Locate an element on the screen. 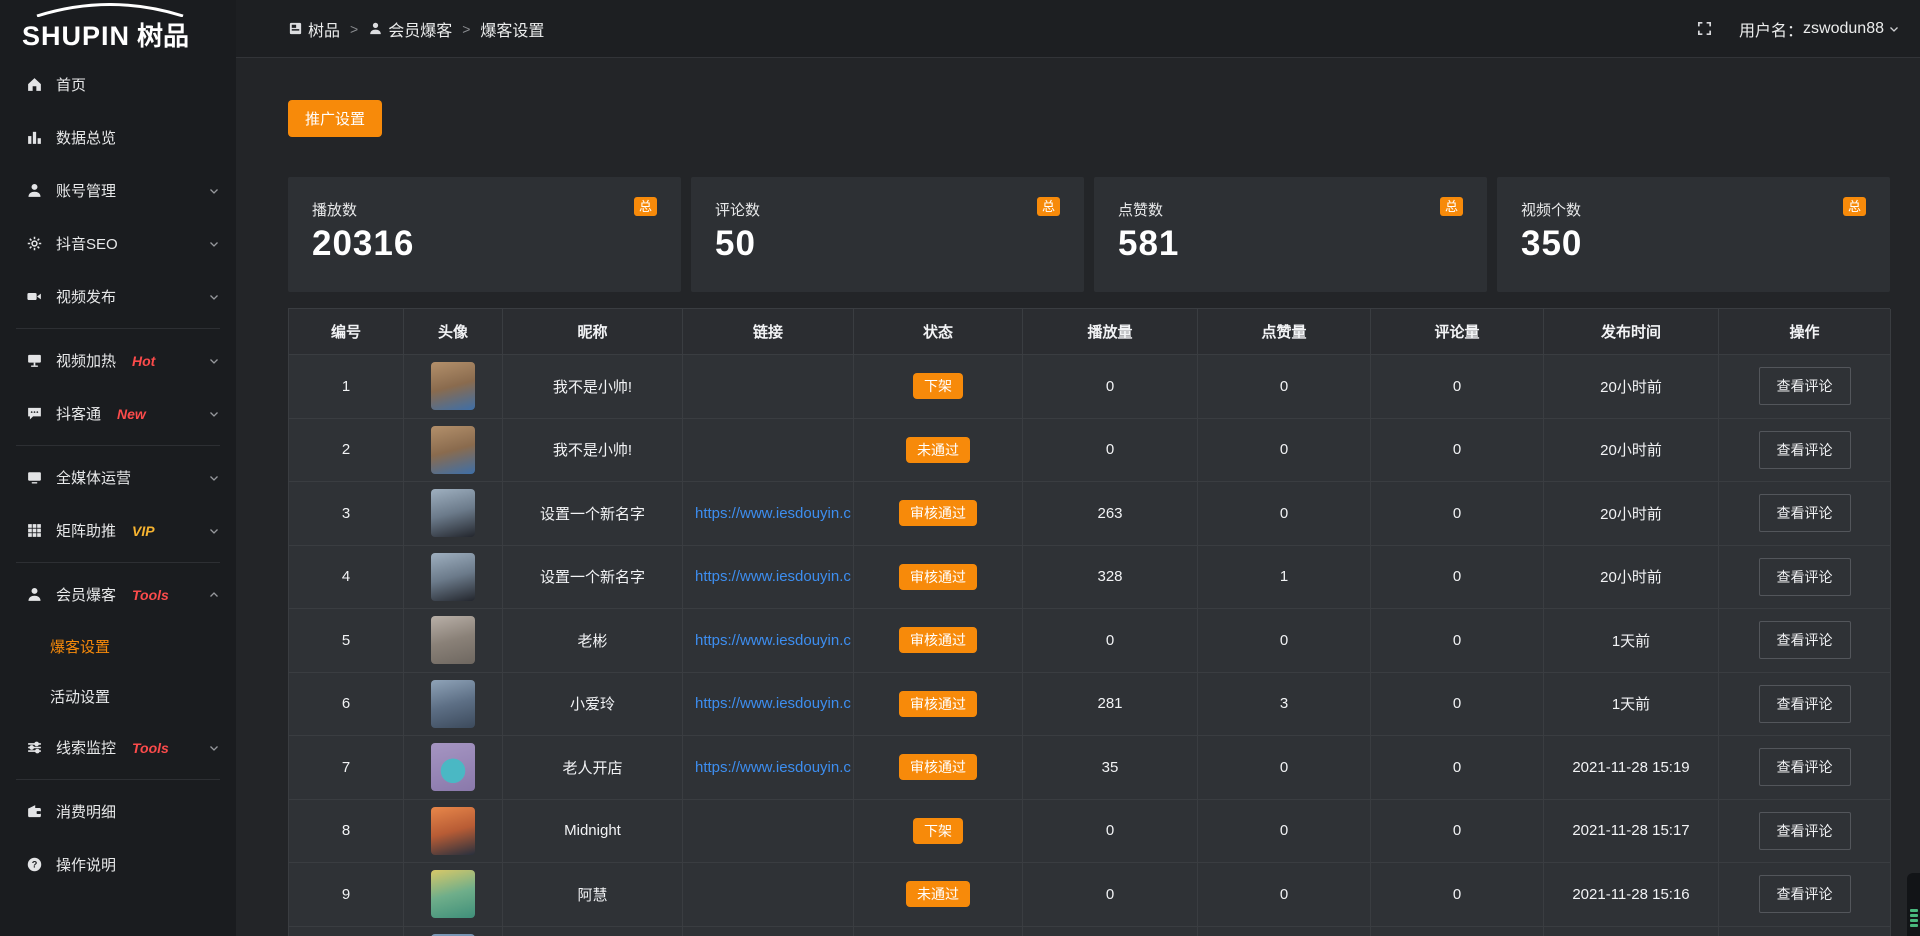 This screenshot has width=1920, height=936. plays-count: 328 is located at coordinates (1110, 577).